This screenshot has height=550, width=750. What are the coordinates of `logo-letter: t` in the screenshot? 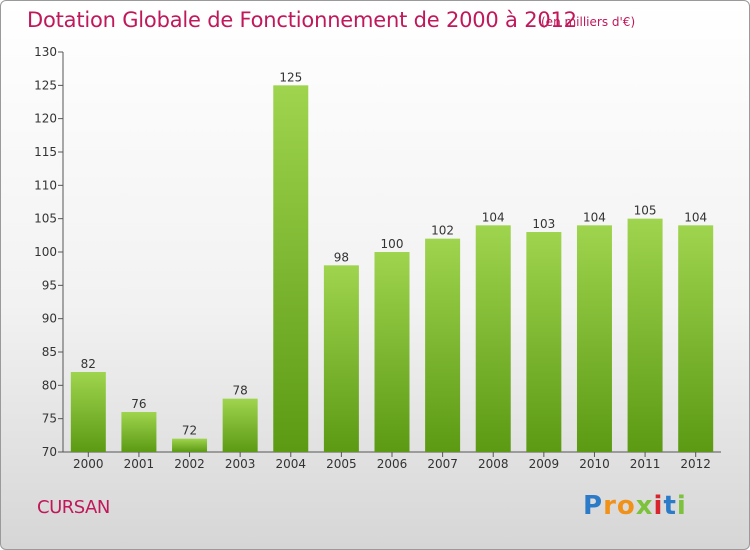 It's located at (670, 506).